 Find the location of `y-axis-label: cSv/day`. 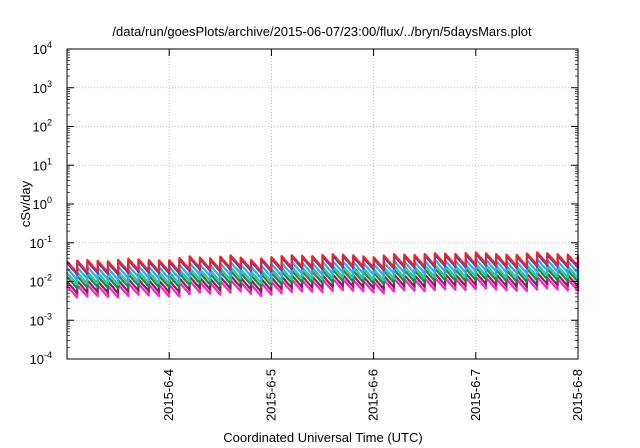

y-axis-label: cSv/day is located at coordinates (25, 203).